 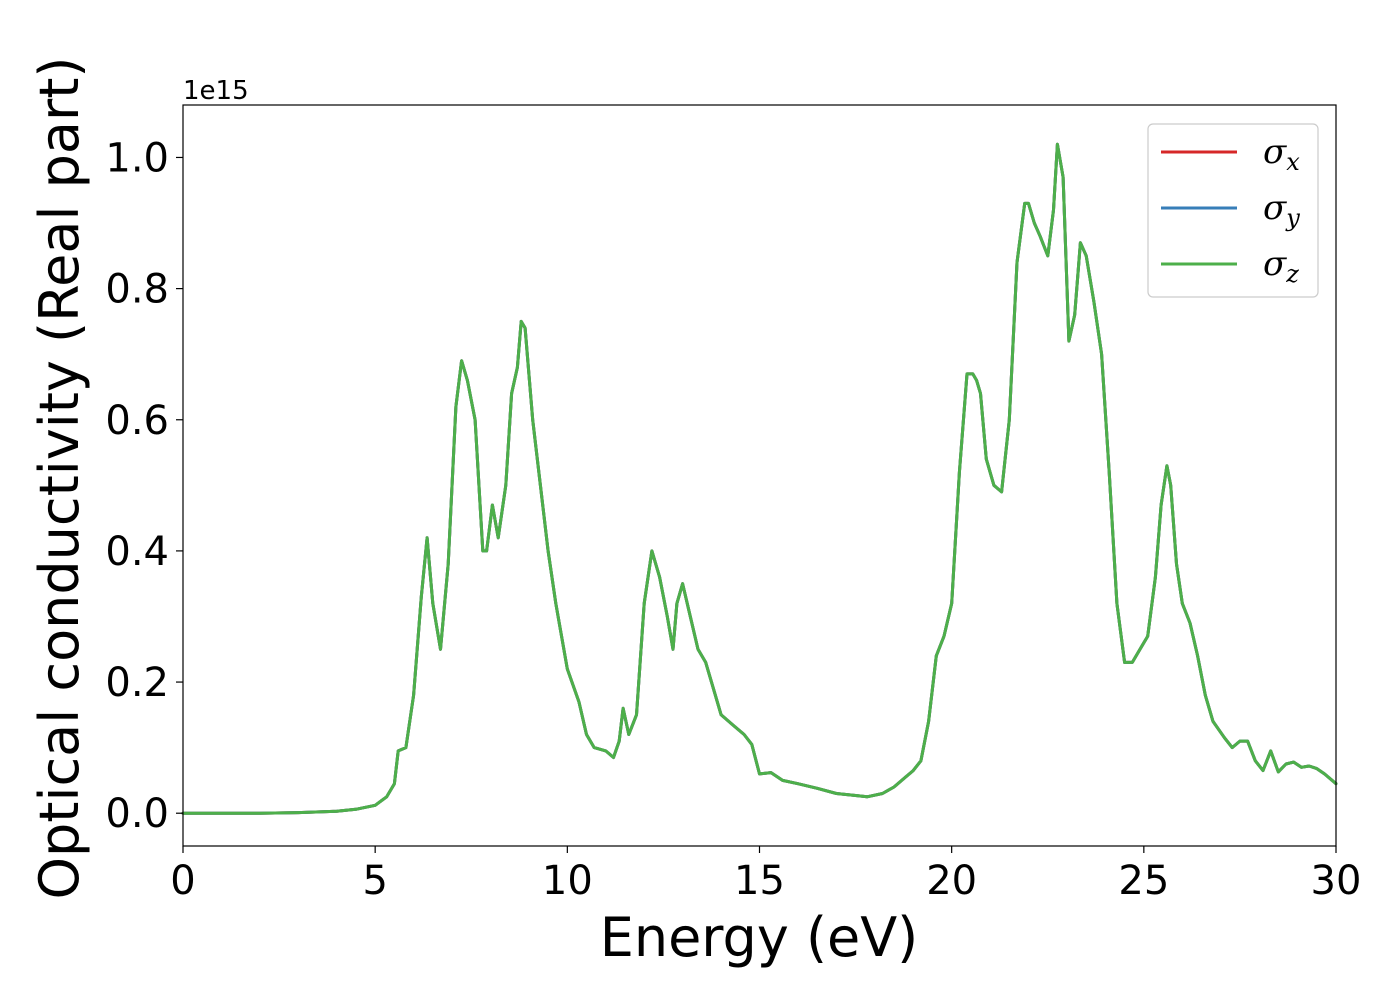 What do you see at coordinates (182, 881) in the screenshot?
I see `x-tick-label: 0` at bounding box center [182, 881].